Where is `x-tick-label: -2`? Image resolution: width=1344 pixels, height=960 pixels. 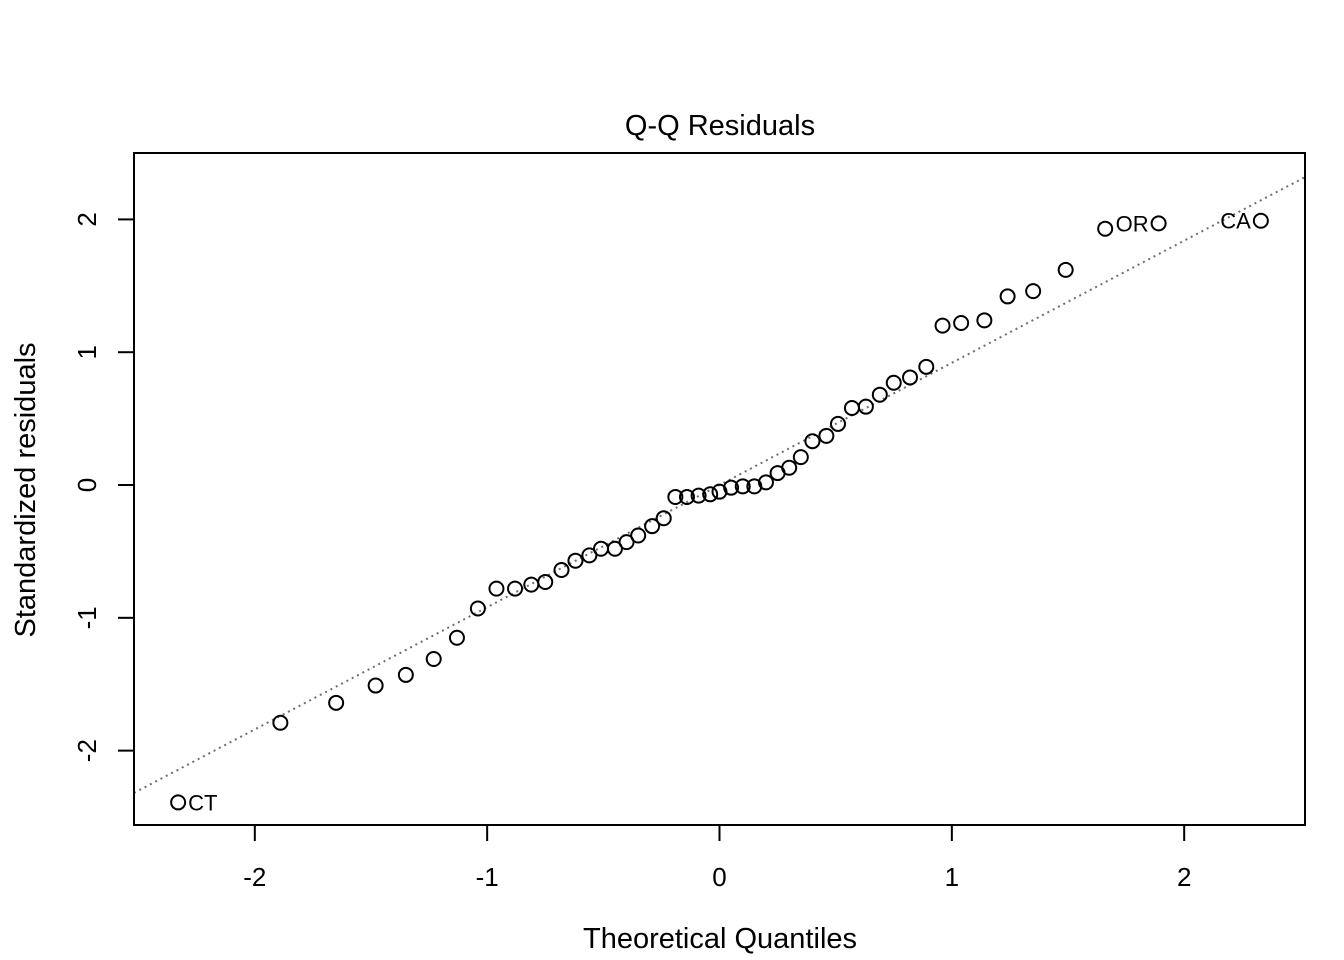 x-tick-label: -2 is located at coordinates (254, 877).